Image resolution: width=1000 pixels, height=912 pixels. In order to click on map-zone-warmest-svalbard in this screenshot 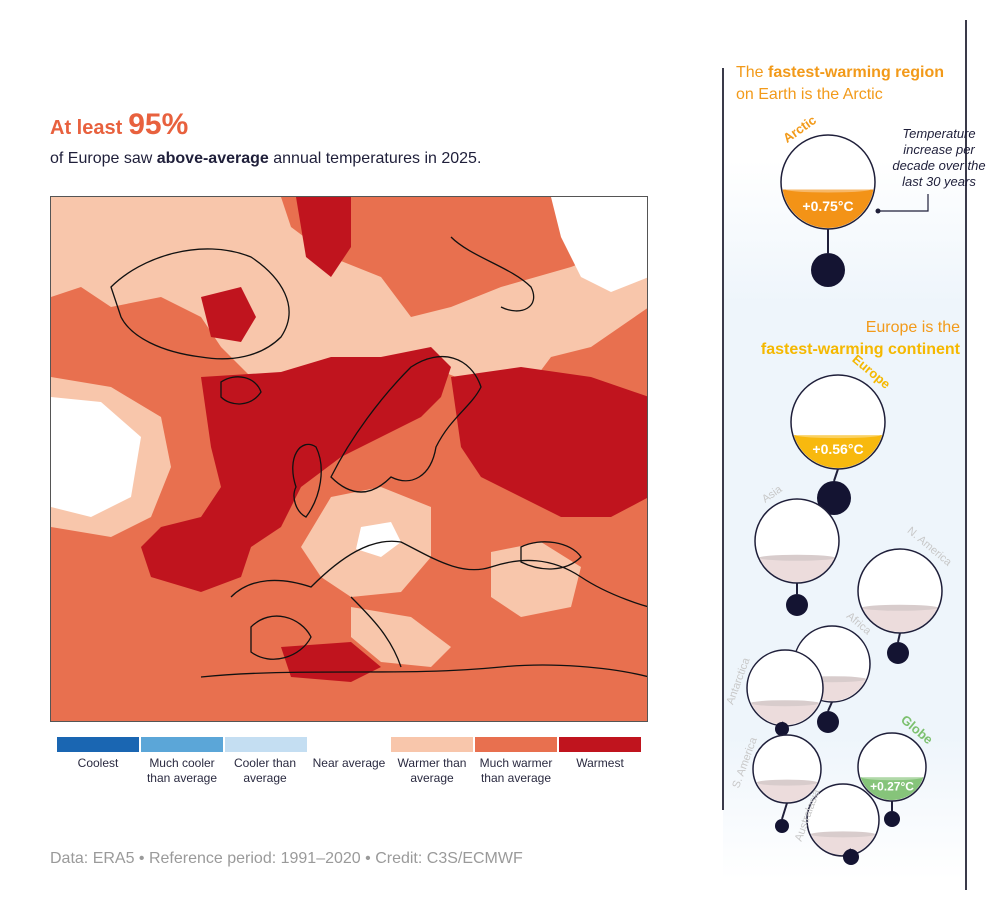, I will do `click(323, 237)`.